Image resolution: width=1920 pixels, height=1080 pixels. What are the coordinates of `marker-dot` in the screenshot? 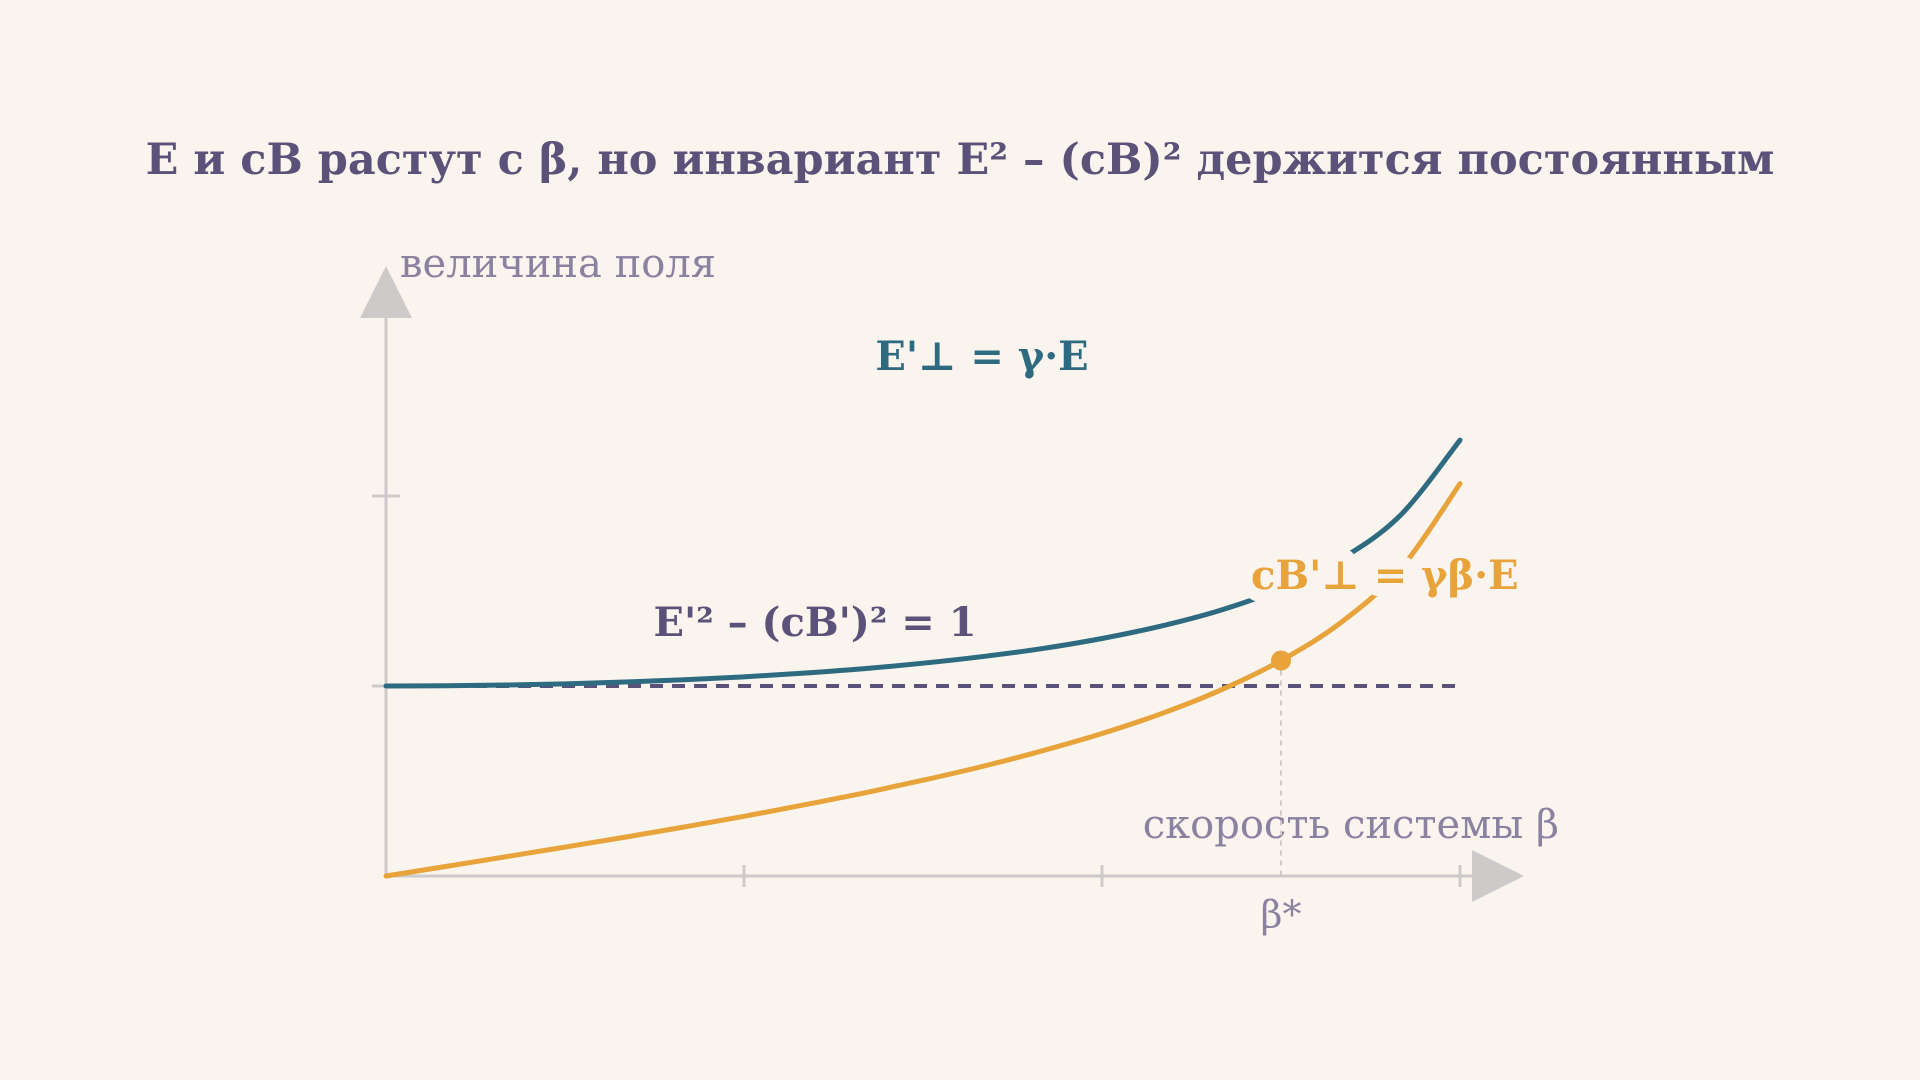 It's located at (1281, 660).